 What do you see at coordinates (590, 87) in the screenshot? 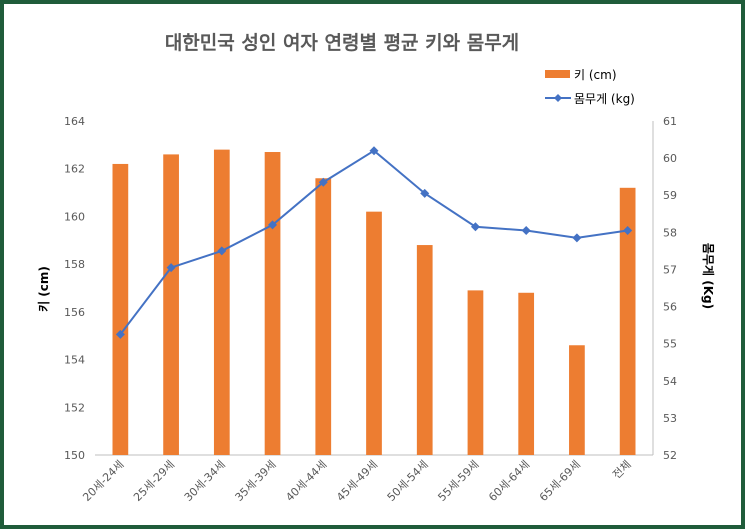
I see `legend: 키 (cm) 몸무게 (kg)` at bounding box center [590, 87].